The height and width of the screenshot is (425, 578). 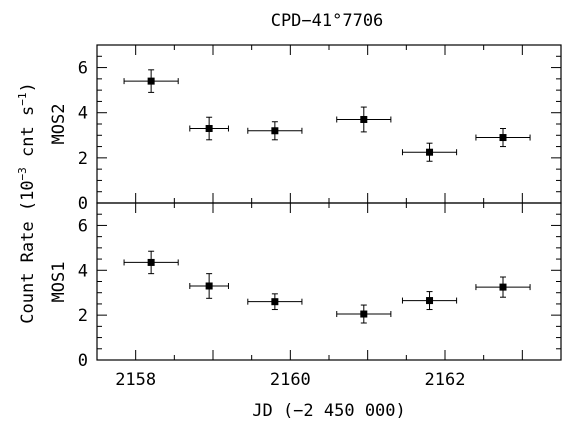 I want to click on y-axis-label-exp1: −3, so click(x=22, y=173).